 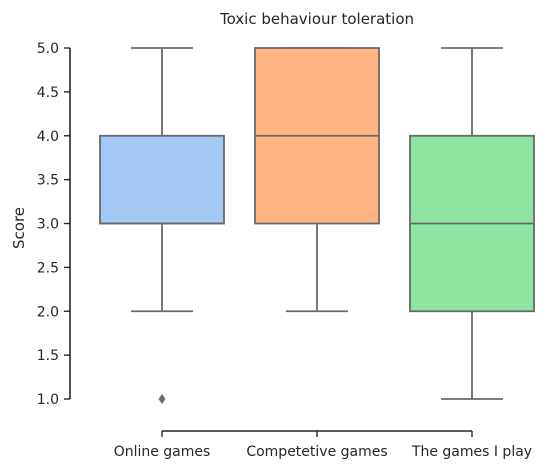 What do you see at coordinates (316, 19) in the screenshot?
I see `chart-title: Toxic behaviour toleration` at bounding box center [316, 19].